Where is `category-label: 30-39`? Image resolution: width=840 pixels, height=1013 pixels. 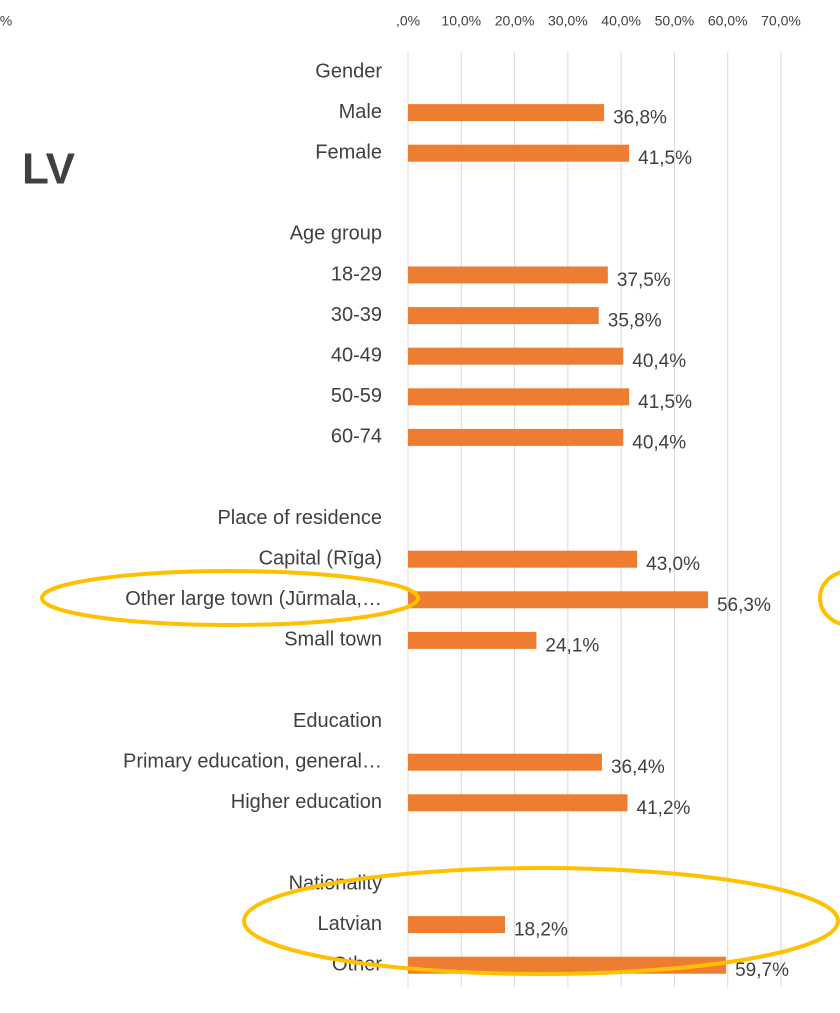
category-label: 30-39 is located at coordinates (356, 315).